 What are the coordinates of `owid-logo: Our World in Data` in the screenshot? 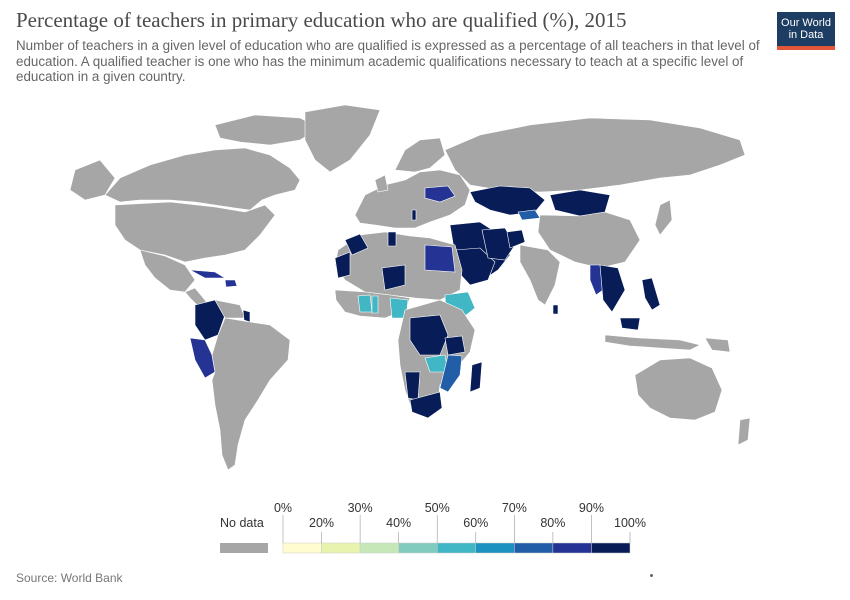 It's located at (806, 31).